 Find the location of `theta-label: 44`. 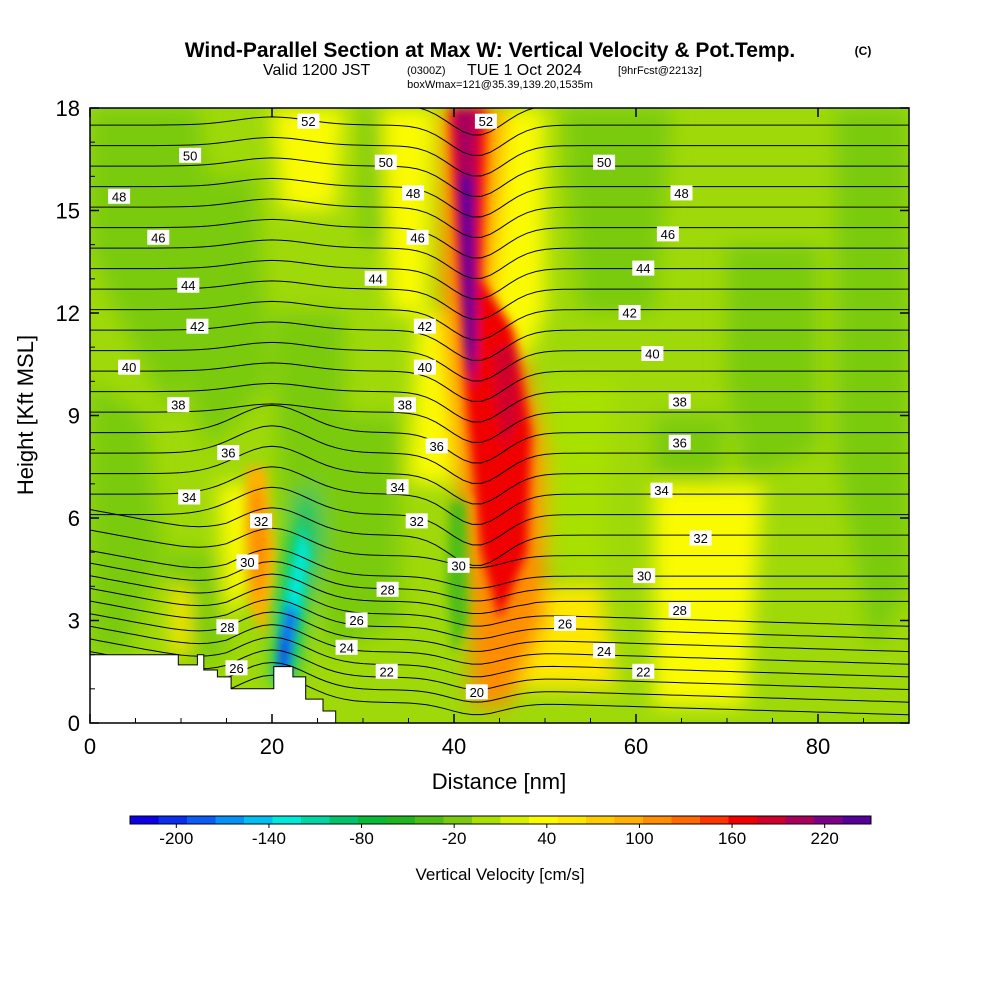

theta-label: 44 is located at coordinates (188, 285).